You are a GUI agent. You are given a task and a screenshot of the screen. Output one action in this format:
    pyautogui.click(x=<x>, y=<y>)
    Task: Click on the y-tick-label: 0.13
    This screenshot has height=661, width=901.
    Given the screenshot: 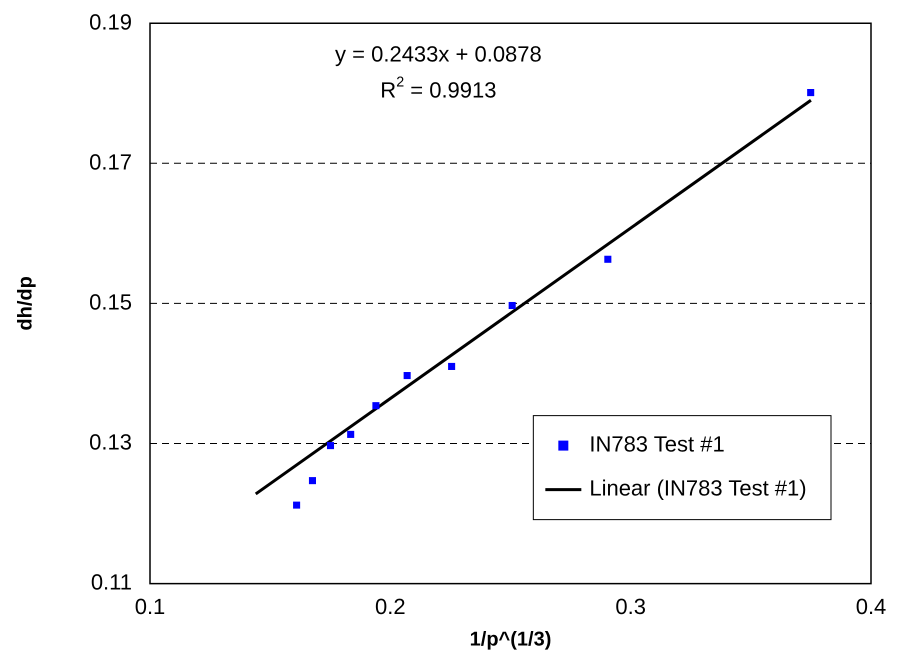 What is the action you would take?
    pyautogui.click(x=110, y=442)
    